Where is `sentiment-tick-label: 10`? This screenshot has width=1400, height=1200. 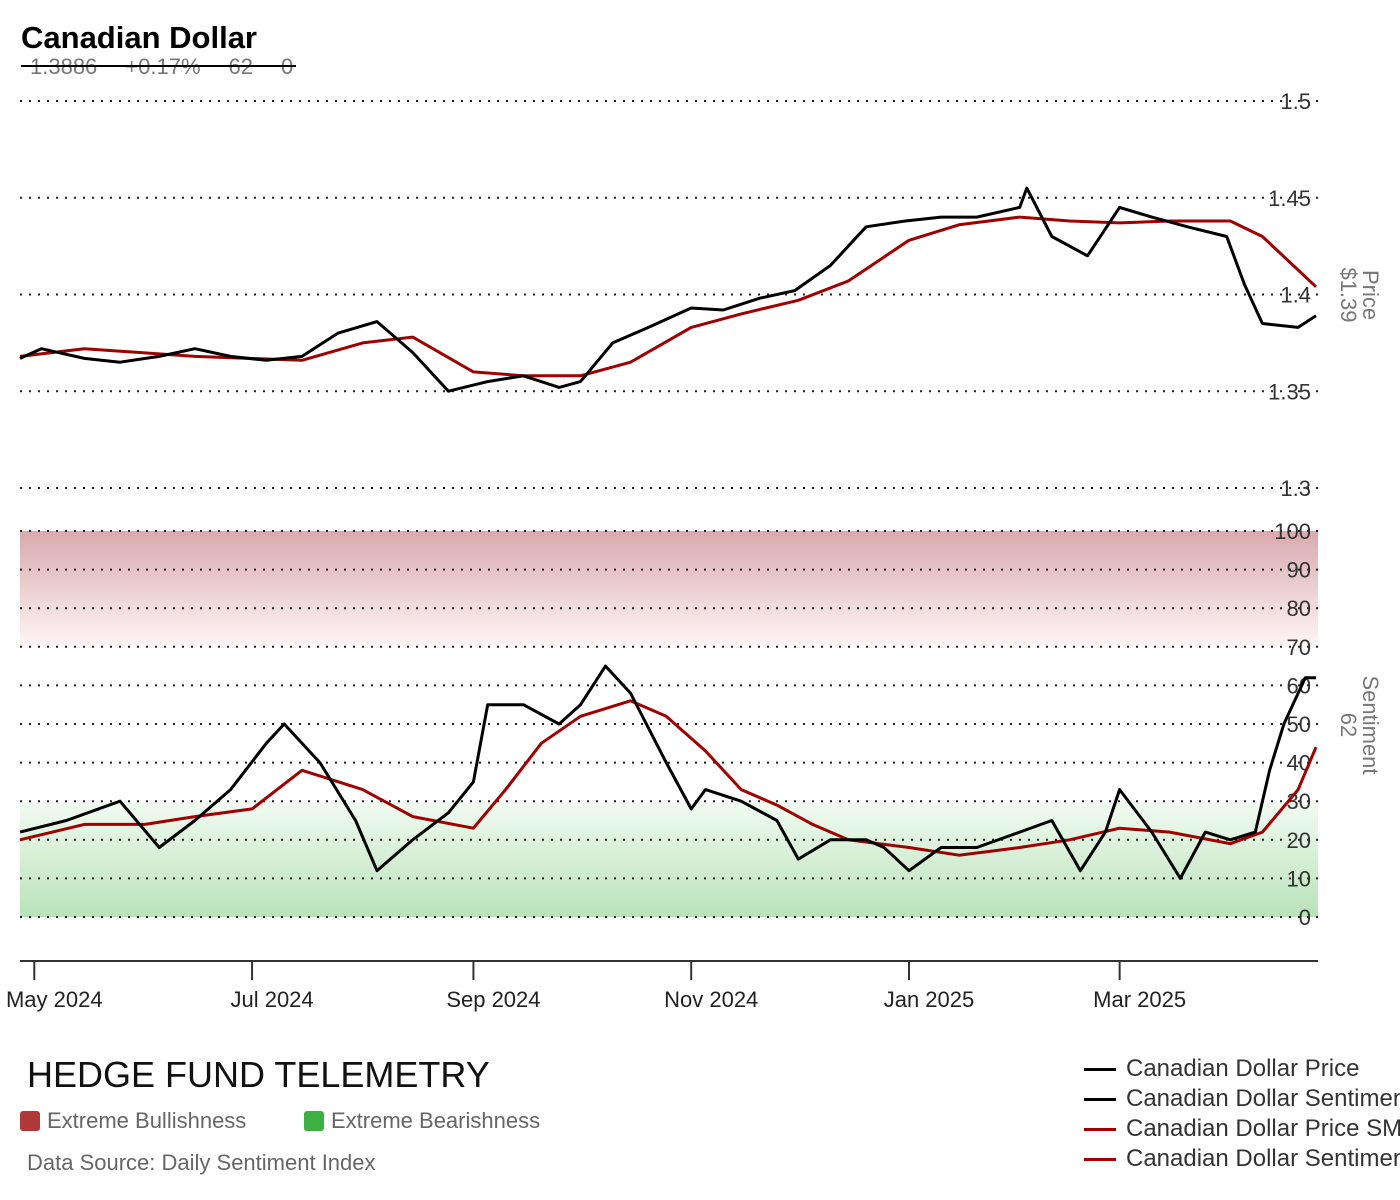
sentiment-tick-label: 10 is located at coordinates (1299, 878).